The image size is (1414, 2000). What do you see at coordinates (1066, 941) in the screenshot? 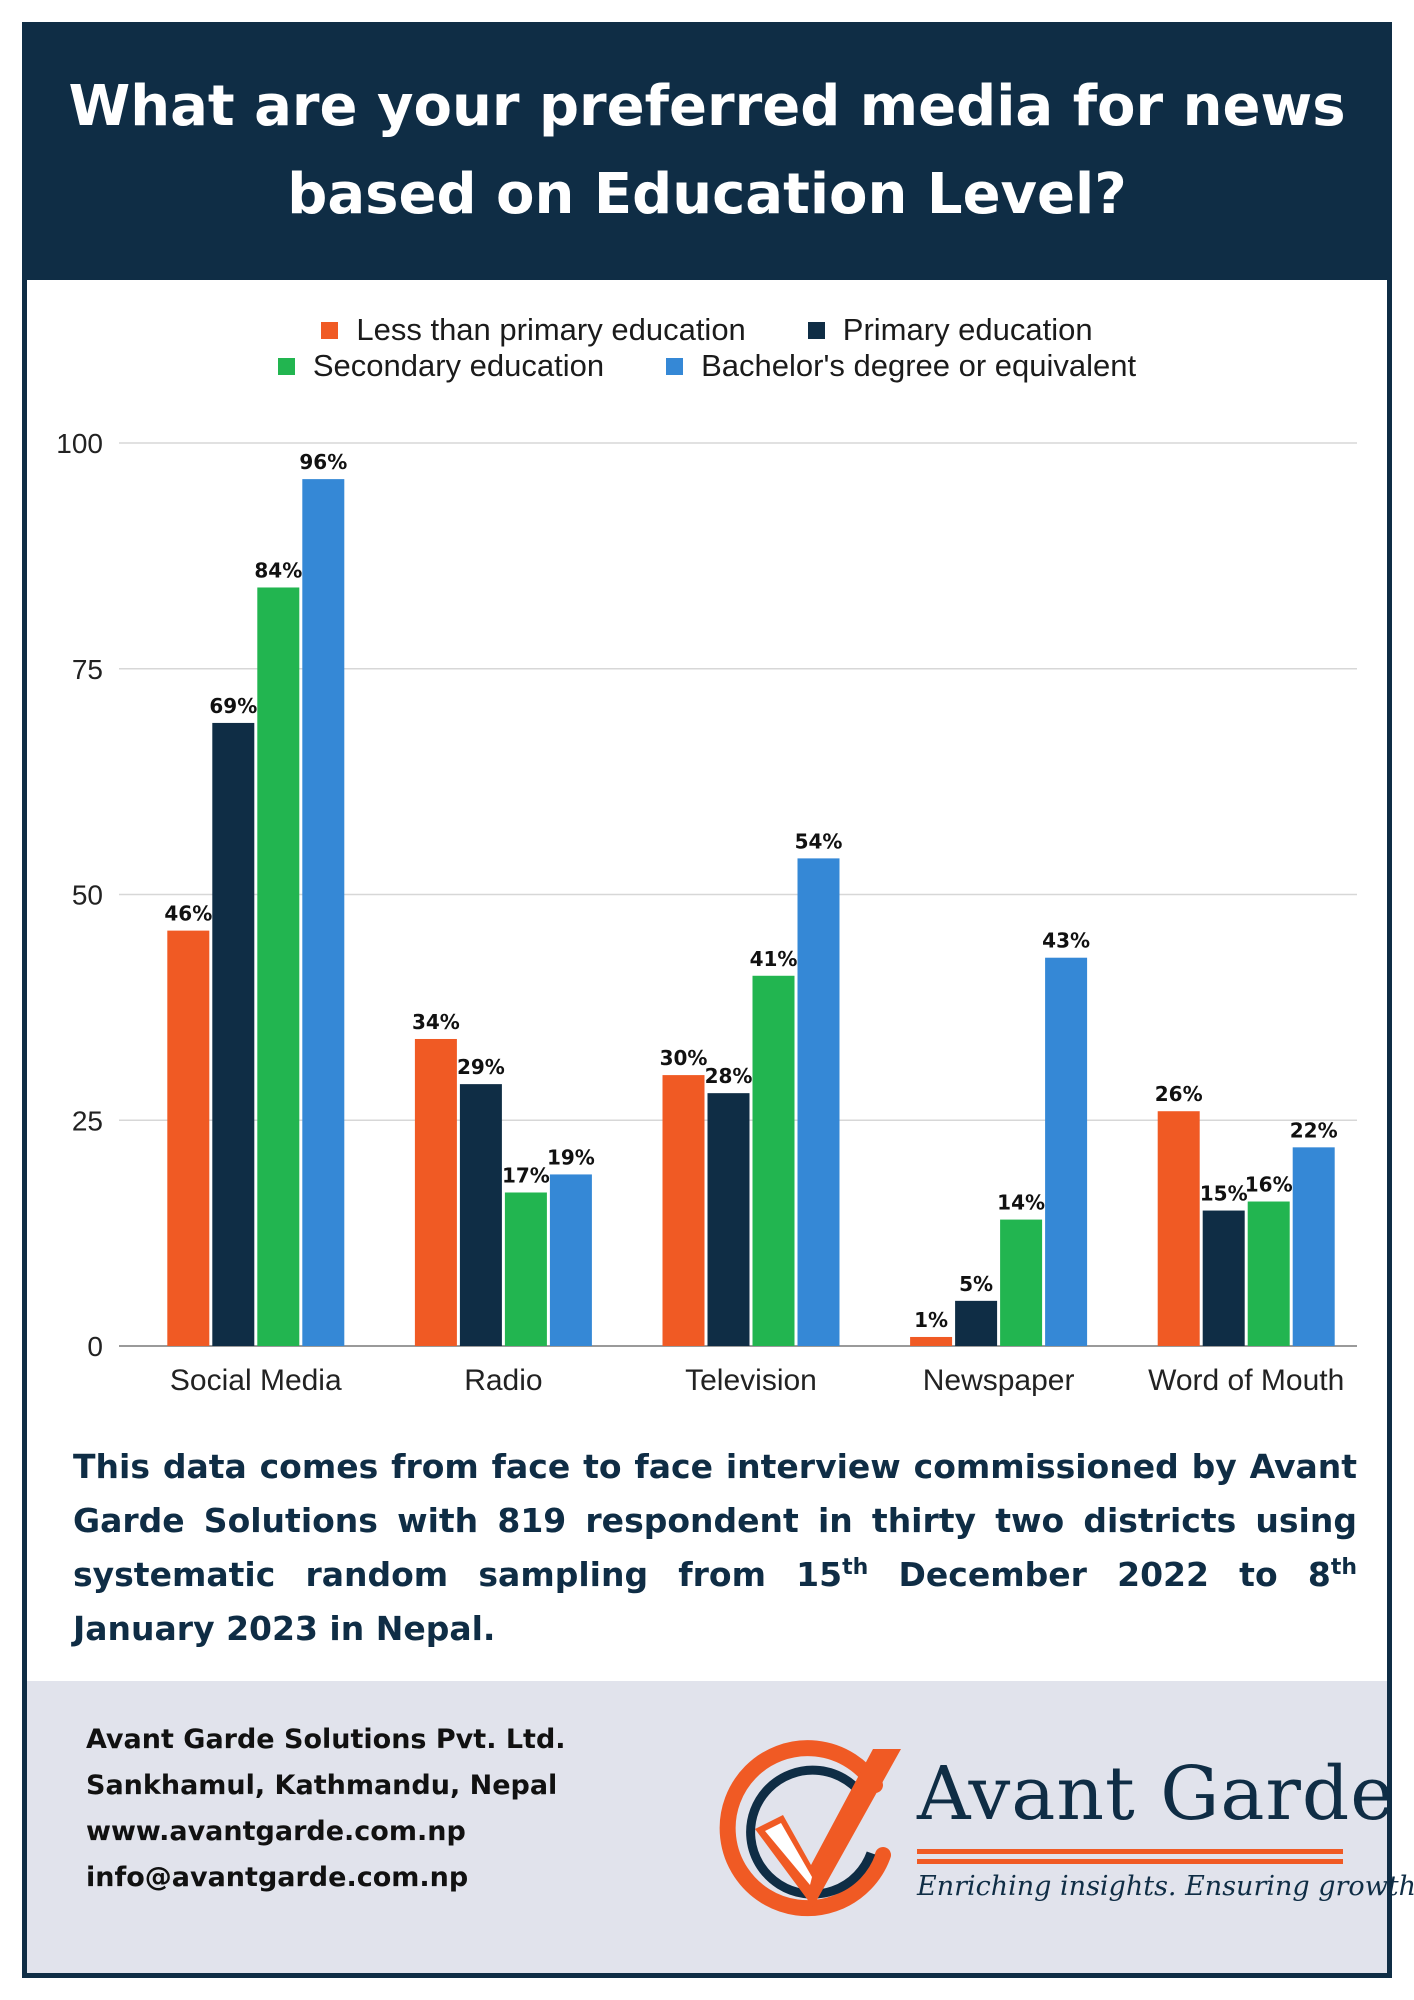
I see `data-label: 43%` at bounding box center [1066, 941].